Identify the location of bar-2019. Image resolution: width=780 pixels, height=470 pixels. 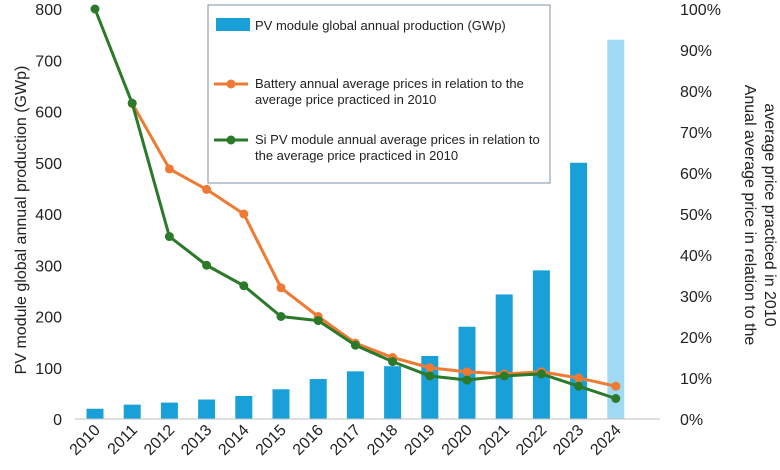
(430, 387).